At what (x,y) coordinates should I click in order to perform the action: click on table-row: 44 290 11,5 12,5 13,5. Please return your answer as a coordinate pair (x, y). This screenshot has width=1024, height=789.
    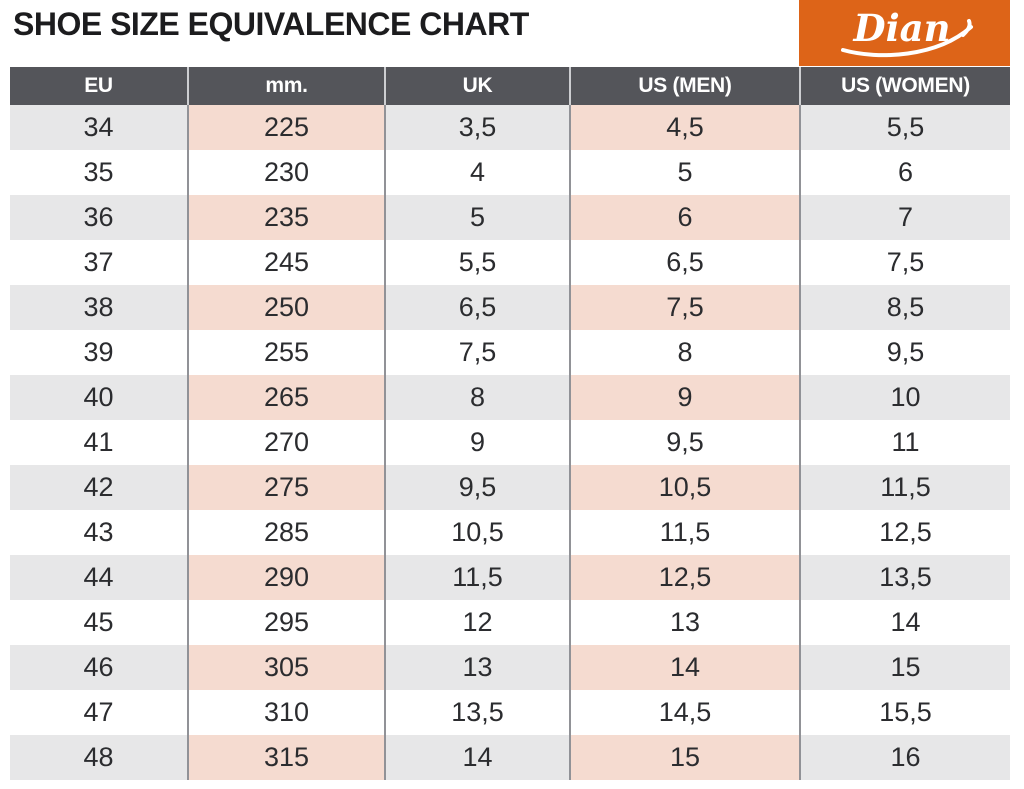
    Looking at the image, I should click on (510, 577).